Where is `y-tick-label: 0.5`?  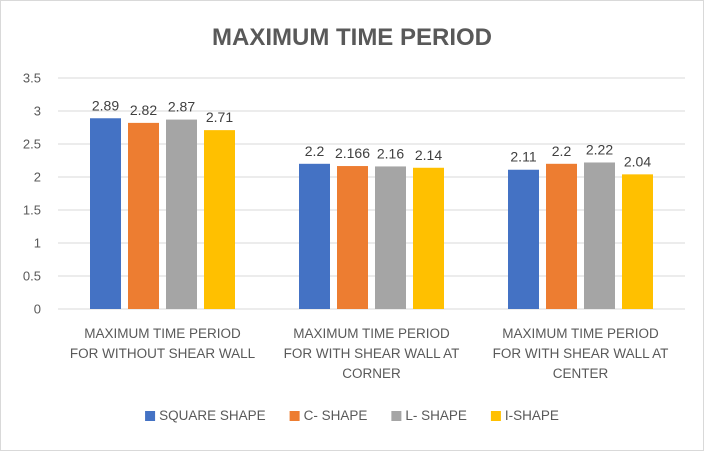 y-tick-label: 0.5 is located at coordinates (32, 276).